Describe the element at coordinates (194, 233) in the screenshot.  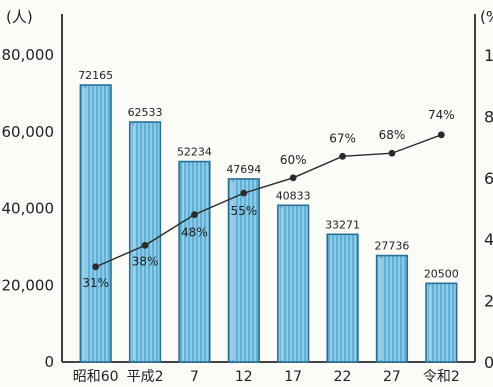
I see `point-value-label: 48%` at that location.